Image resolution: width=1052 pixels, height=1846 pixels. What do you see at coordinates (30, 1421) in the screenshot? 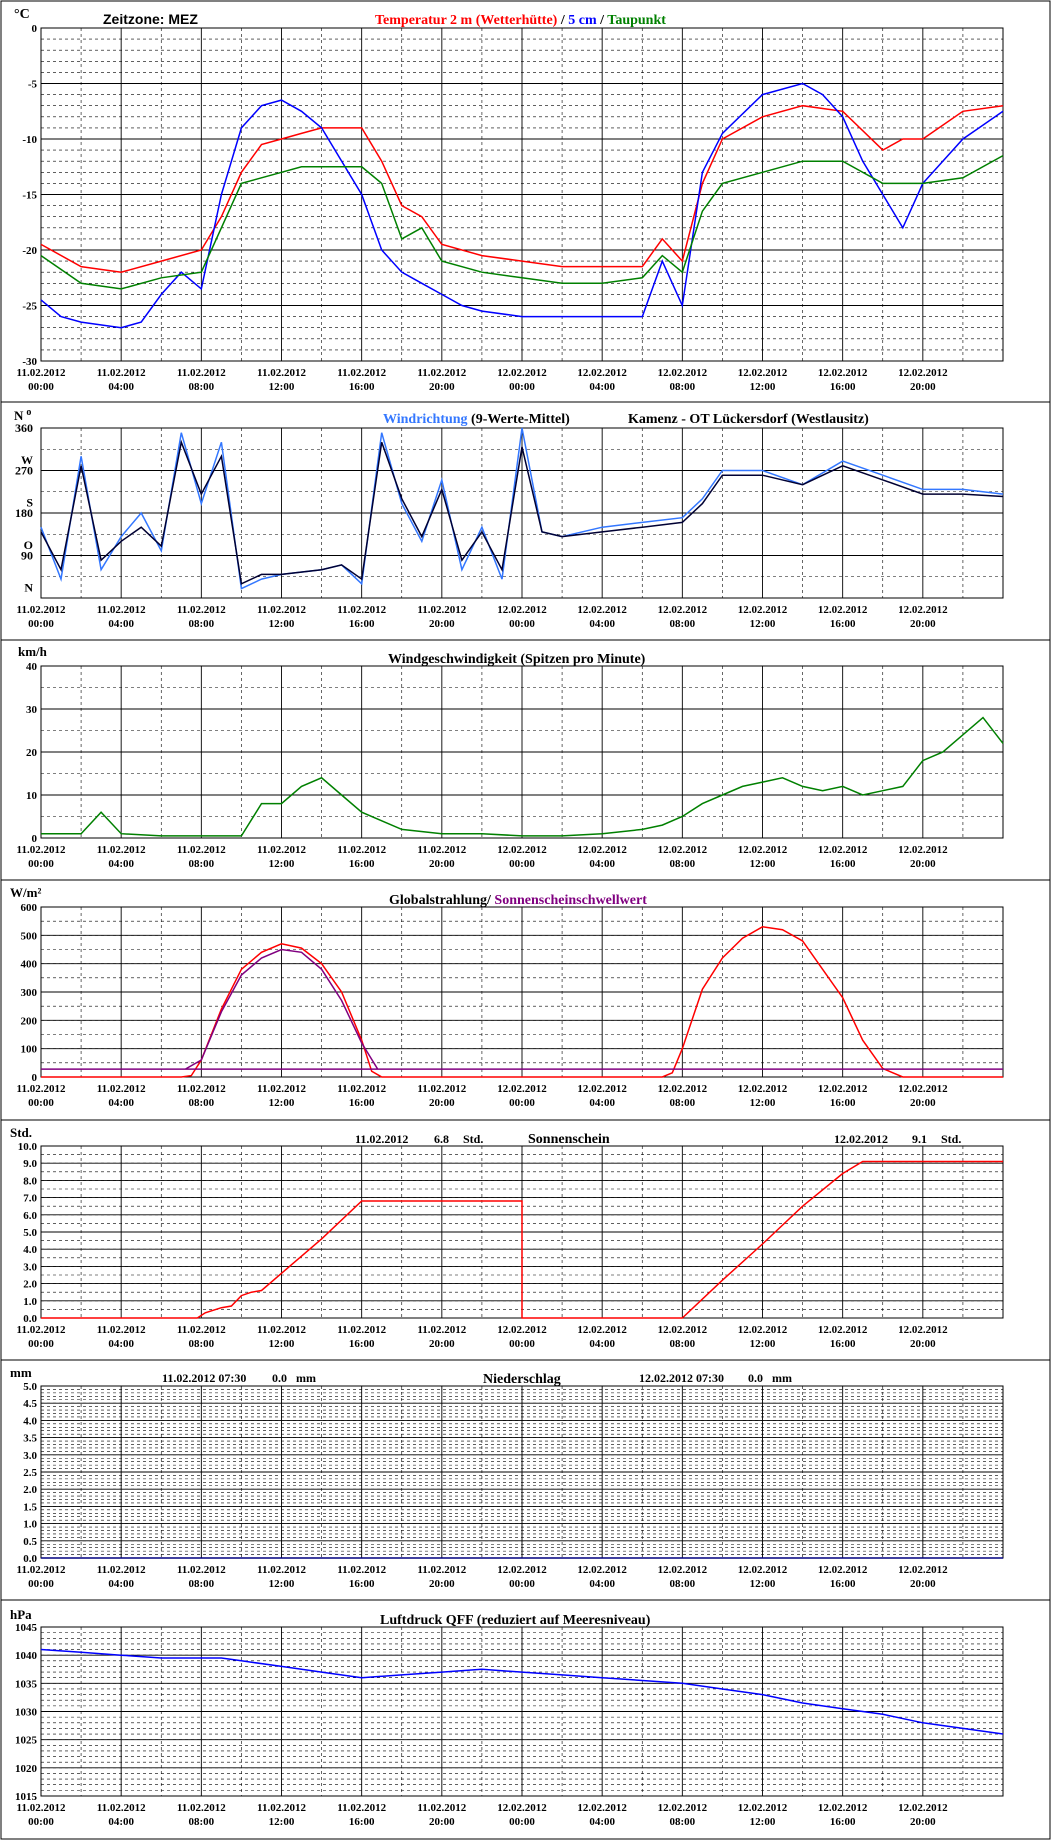
I see `precipitation-ytick-label: 4.0` at bounding box center [30, 1421].